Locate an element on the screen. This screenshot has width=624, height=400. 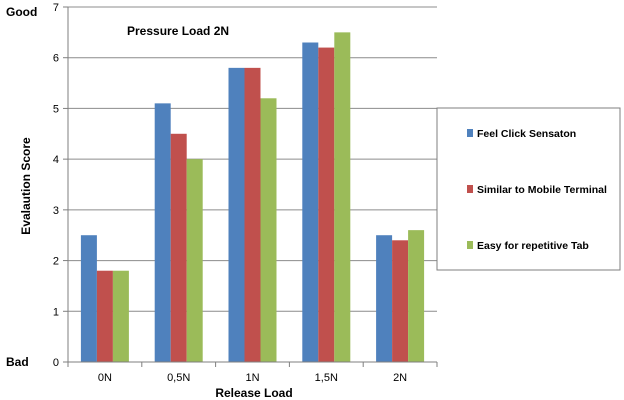
x-tick-label-3: 1,5N is located at coordinates (326, 378).